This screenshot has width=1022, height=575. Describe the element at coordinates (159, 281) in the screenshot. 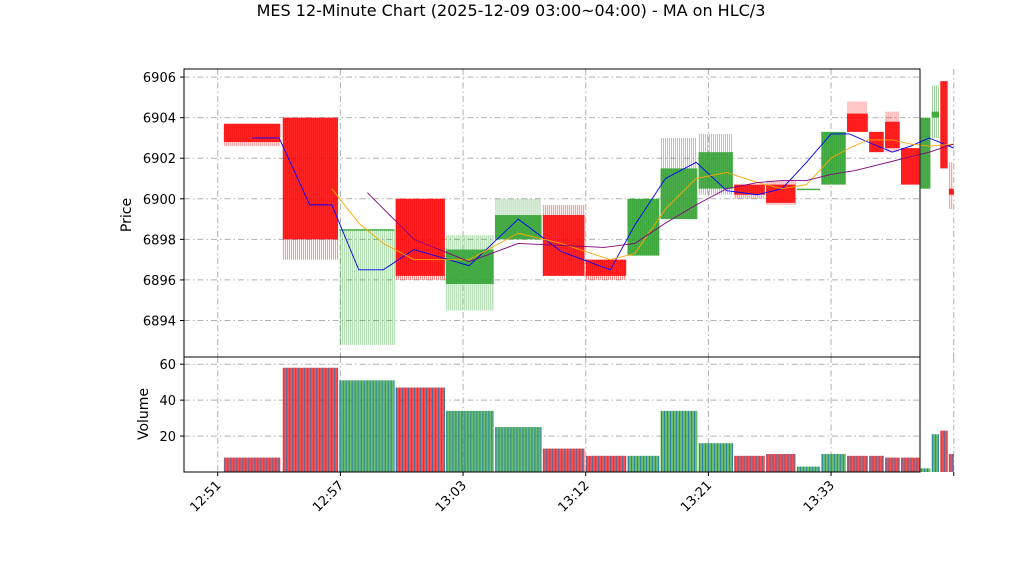

I see `price-tick-label: 6896` at that location.